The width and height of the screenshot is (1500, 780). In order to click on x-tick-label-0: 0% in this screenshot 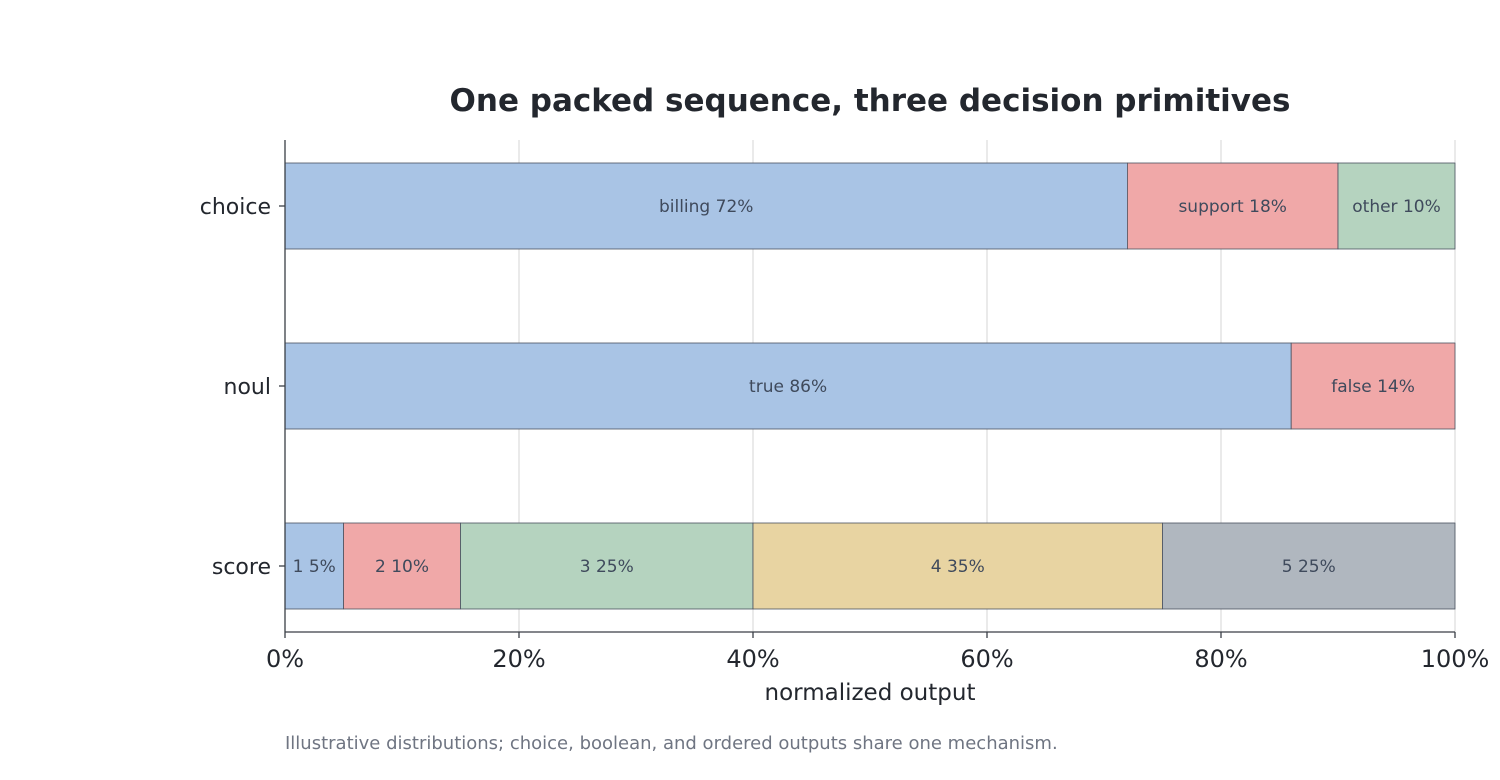, I will do `click(285, 659)`.